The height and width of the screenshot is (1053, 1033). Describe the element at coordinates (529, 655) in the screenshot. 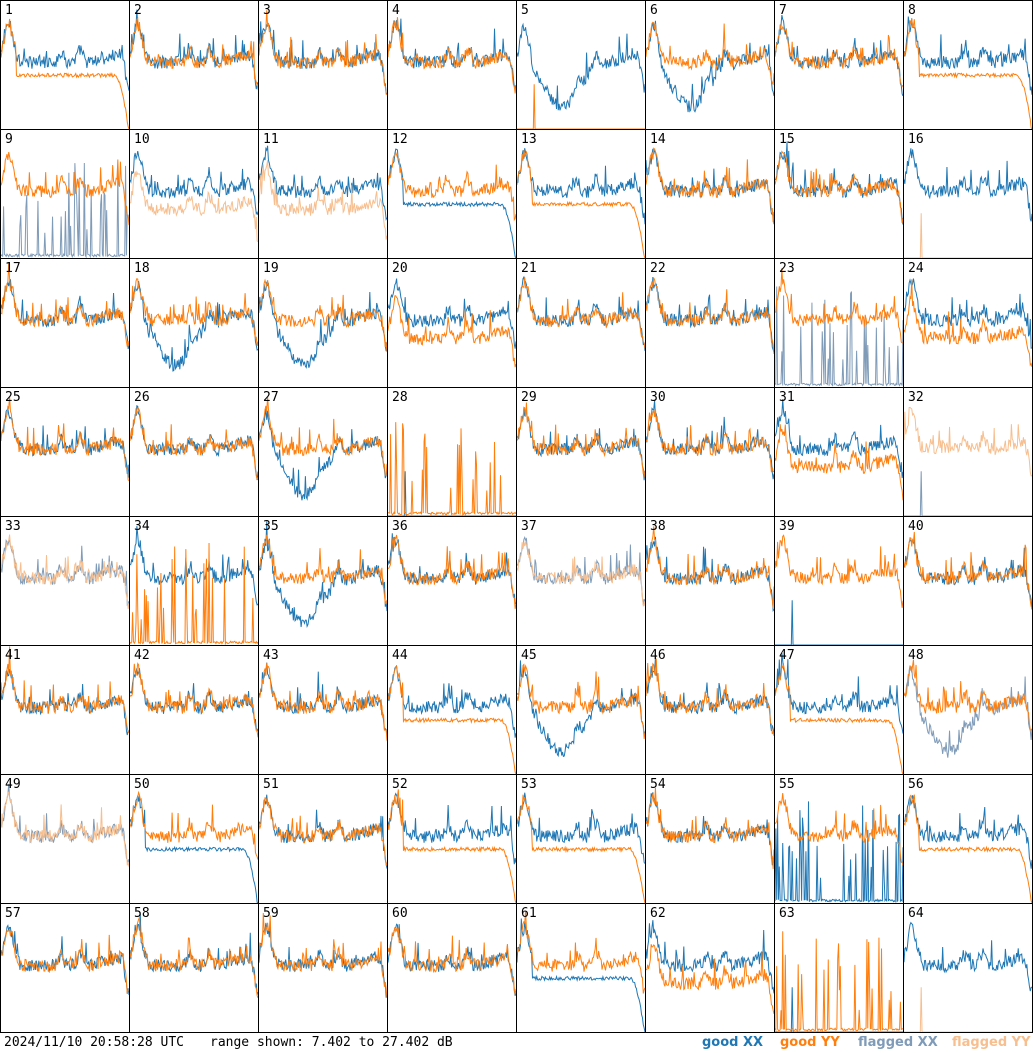

I see `panel-number: 45` at that location.